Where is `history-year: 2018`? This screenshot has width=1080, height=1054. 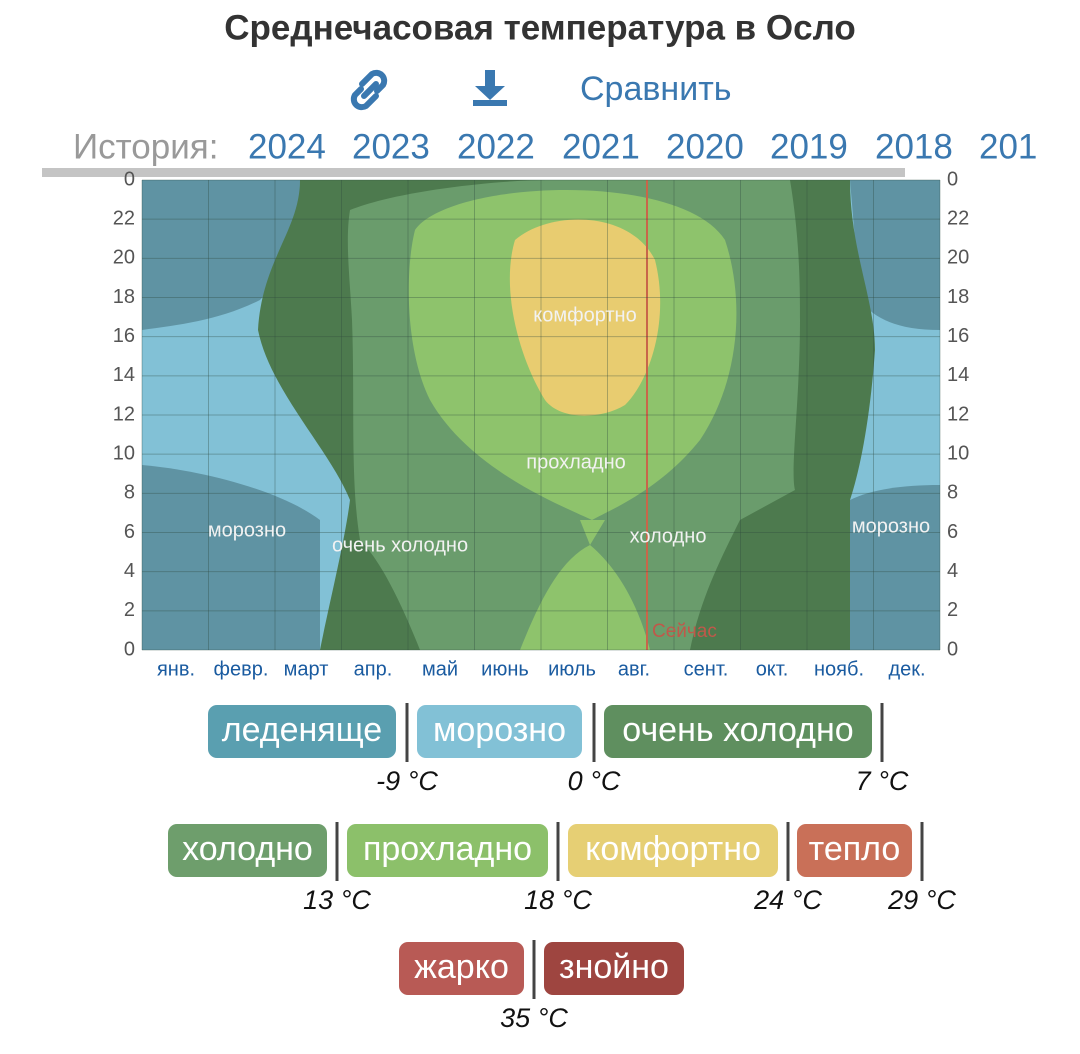
history-year: 2018 is located at coordinates (914, 146).